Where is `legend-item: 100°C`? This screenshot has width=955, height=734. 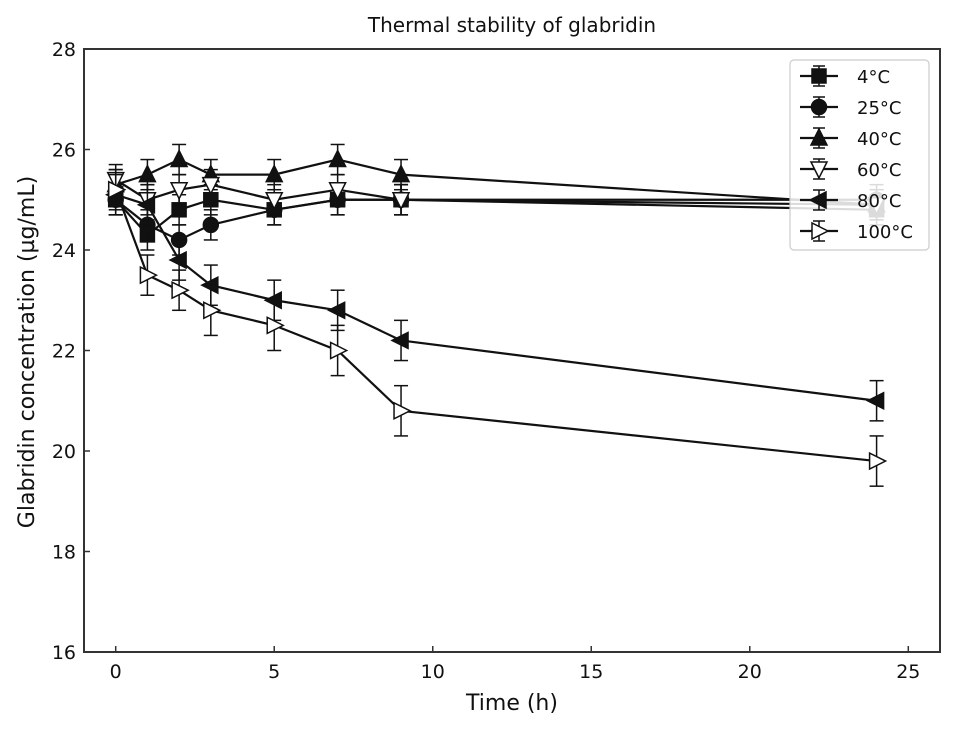 legend-item: 100°C is located at coordinates (856, 231).